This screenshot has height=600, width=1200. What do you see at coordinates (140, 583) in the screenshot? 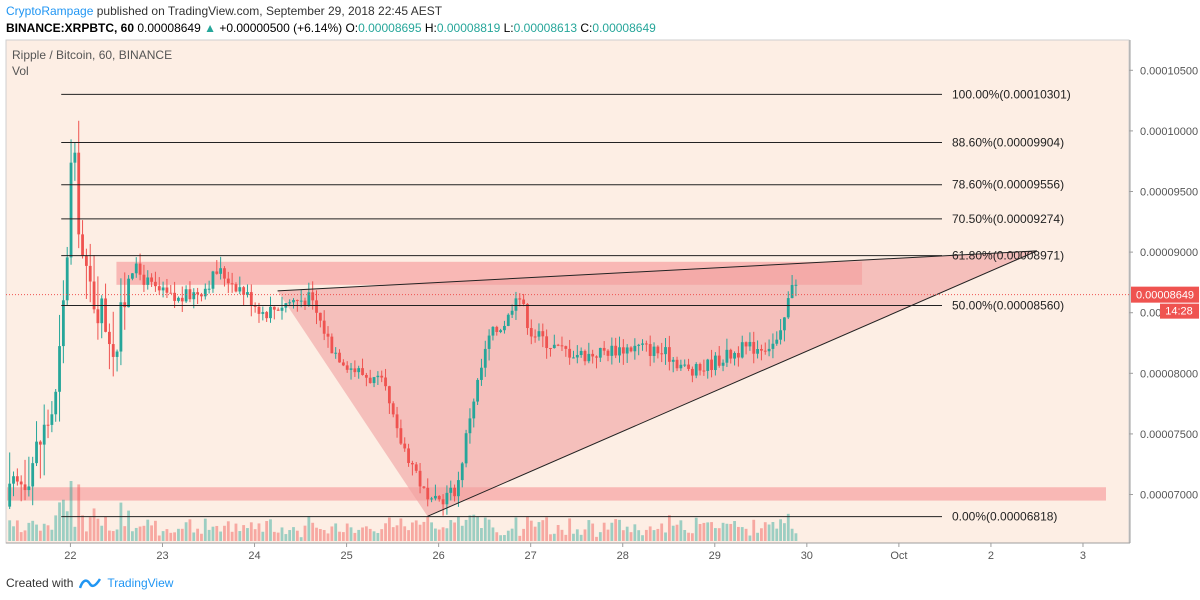
I see `tradingview-link: TradingView` at bounding box center [140, 583].